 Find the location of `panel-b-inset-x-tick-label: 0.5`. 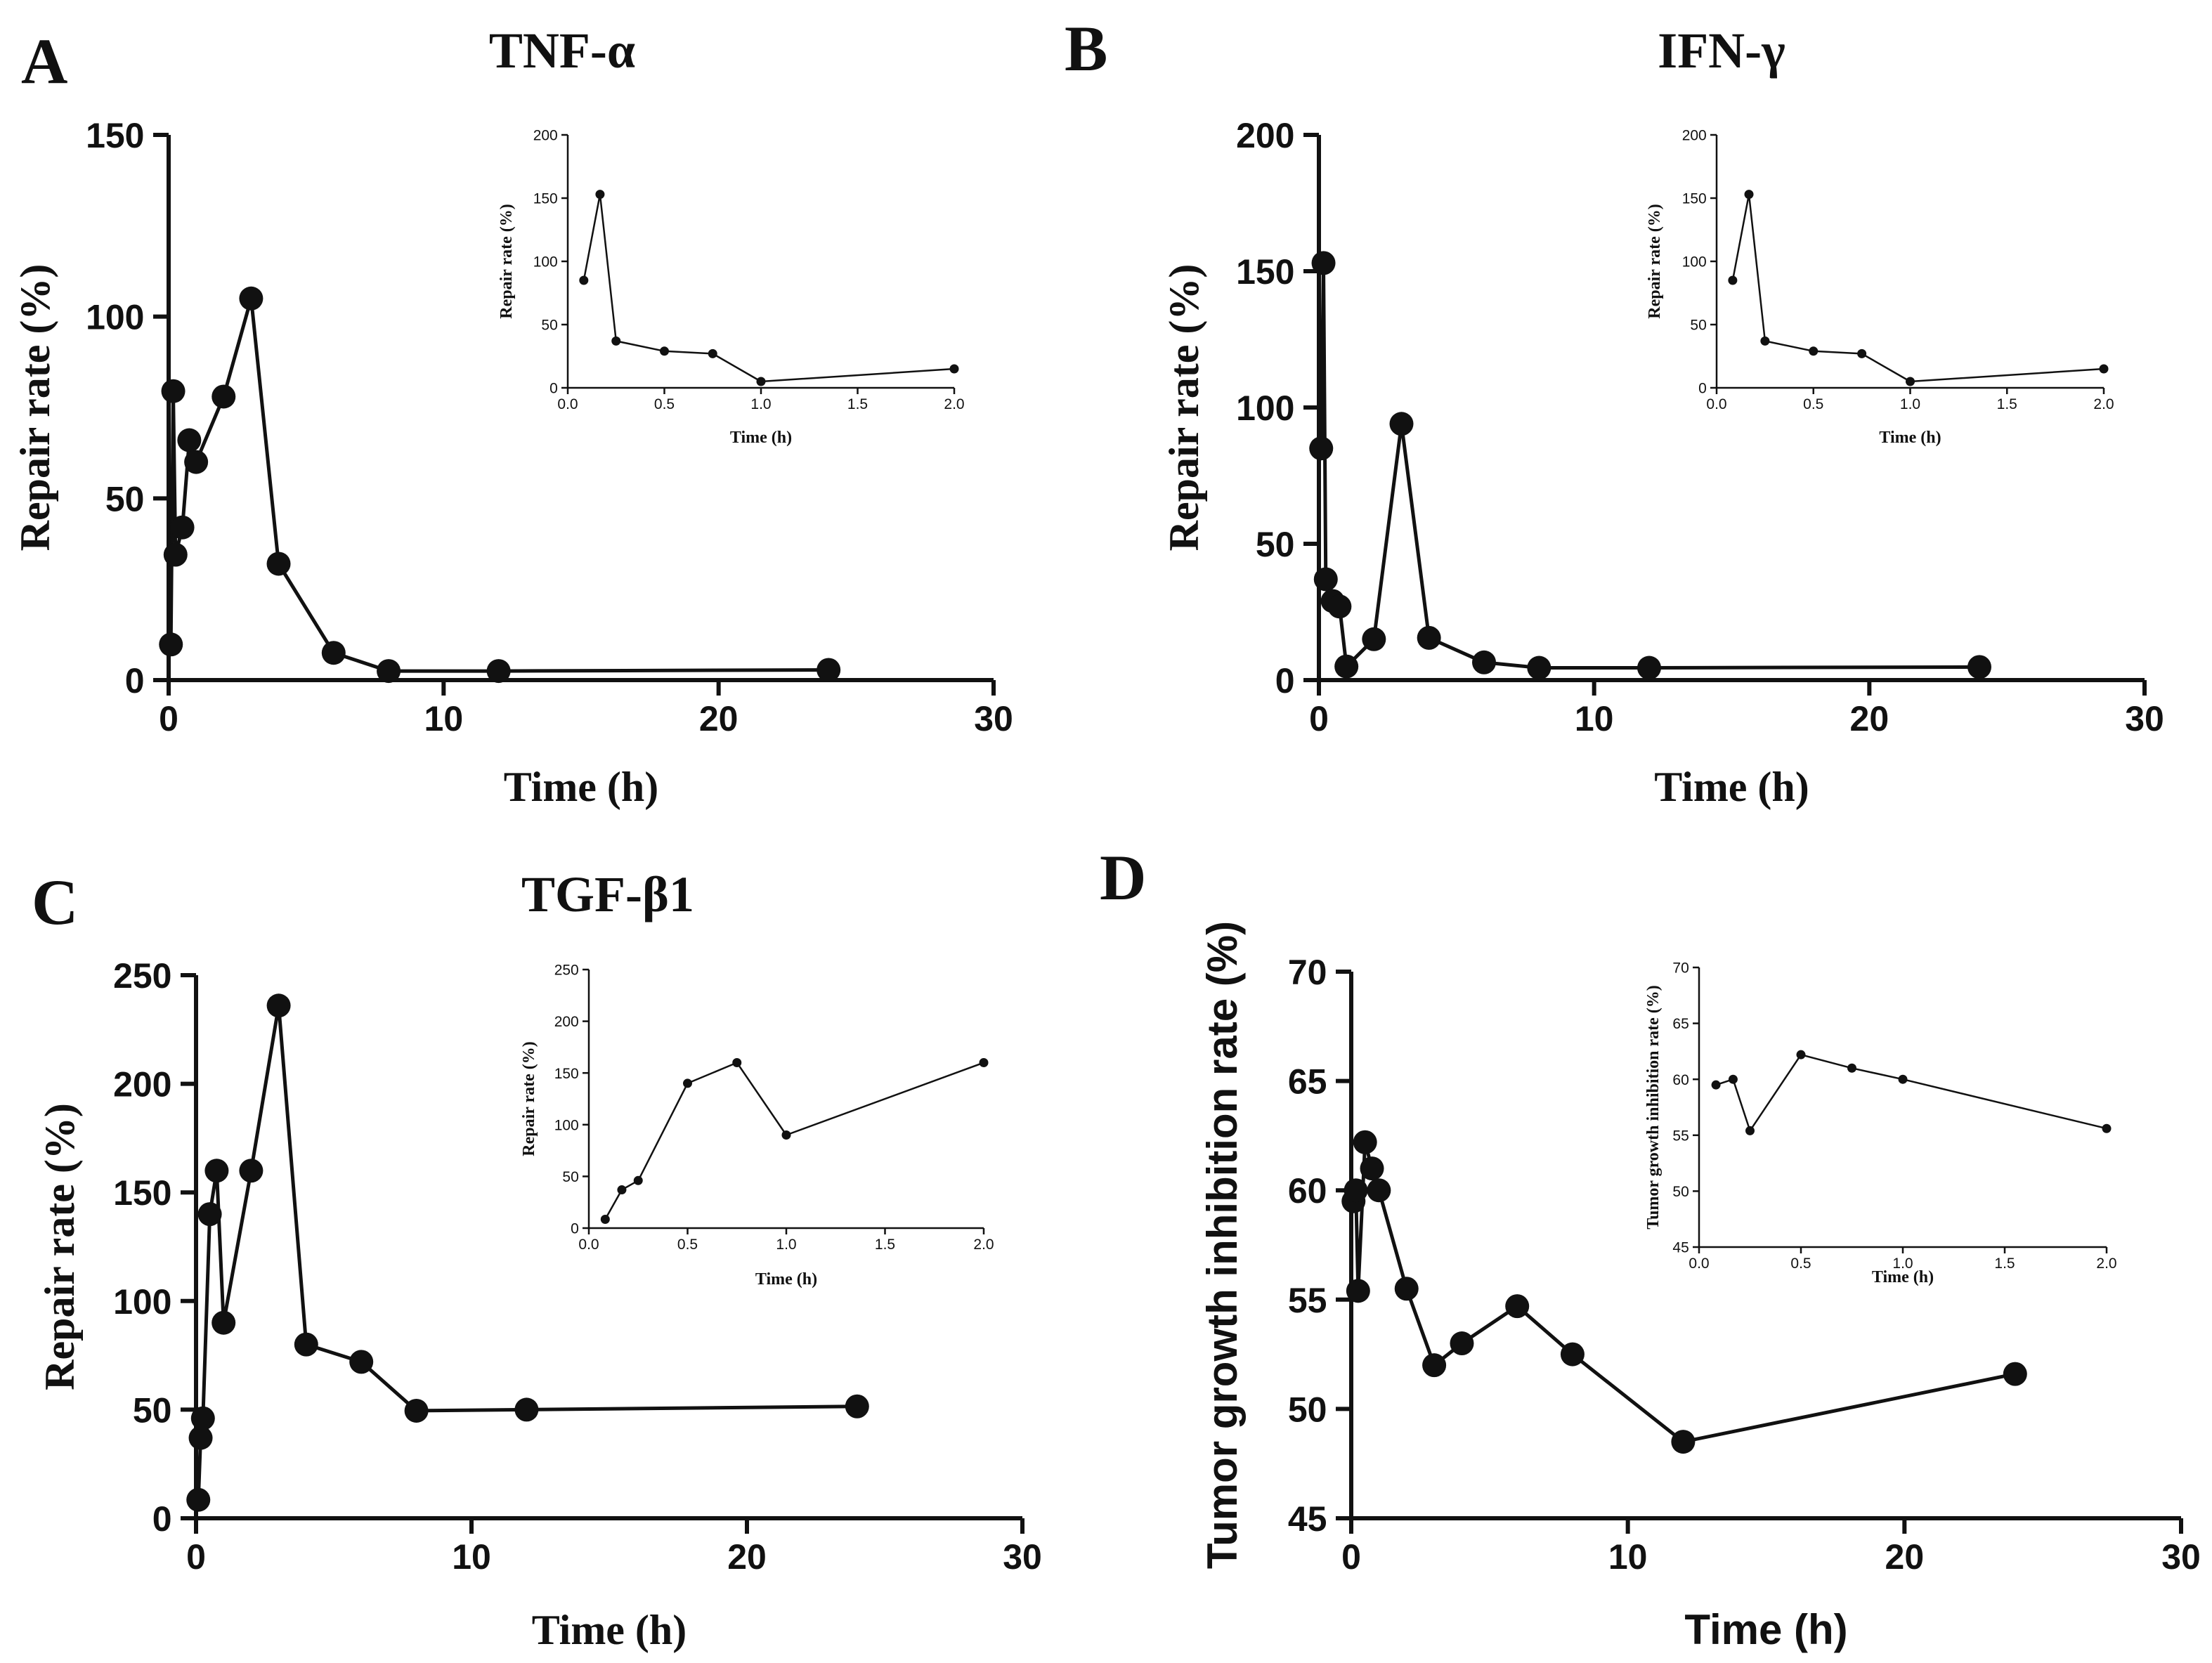

panel-b-inset-x-tick-label: 0.5 is located at coordinates (1813, 404).